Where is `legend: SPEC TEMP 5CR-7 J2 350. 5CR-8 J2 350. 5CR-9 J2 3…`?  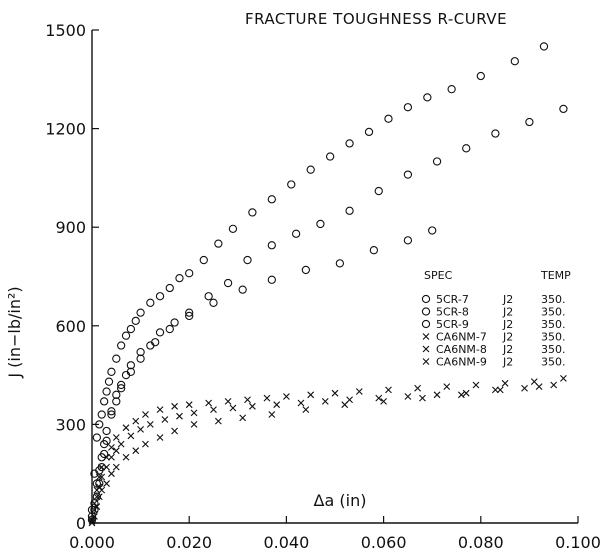 legend: SPEC TEMP 5CR-7 J2 350. 5CR-8 J2 350. 5CR-9 J2 3… is located at coordinates (496, 319).